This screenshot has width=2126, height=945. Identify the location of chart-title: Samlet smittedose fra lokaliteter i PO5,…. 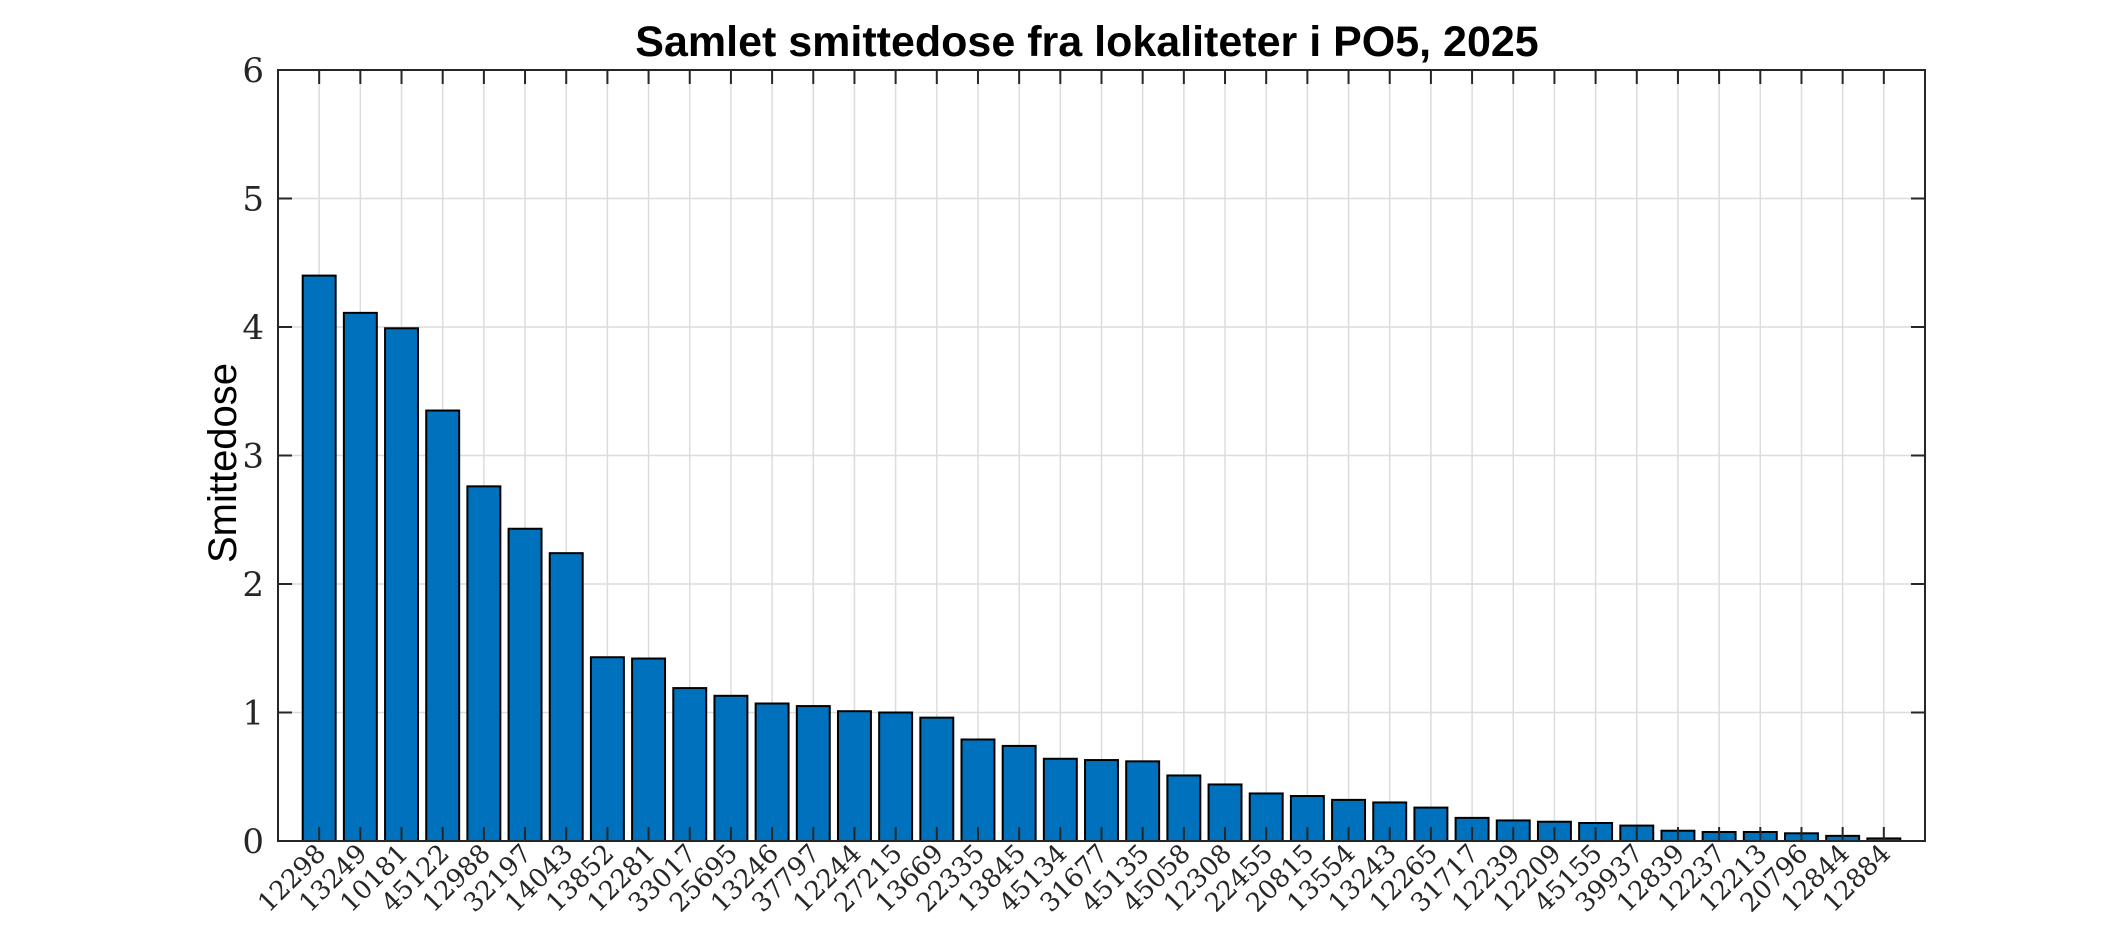
(1086, 42).